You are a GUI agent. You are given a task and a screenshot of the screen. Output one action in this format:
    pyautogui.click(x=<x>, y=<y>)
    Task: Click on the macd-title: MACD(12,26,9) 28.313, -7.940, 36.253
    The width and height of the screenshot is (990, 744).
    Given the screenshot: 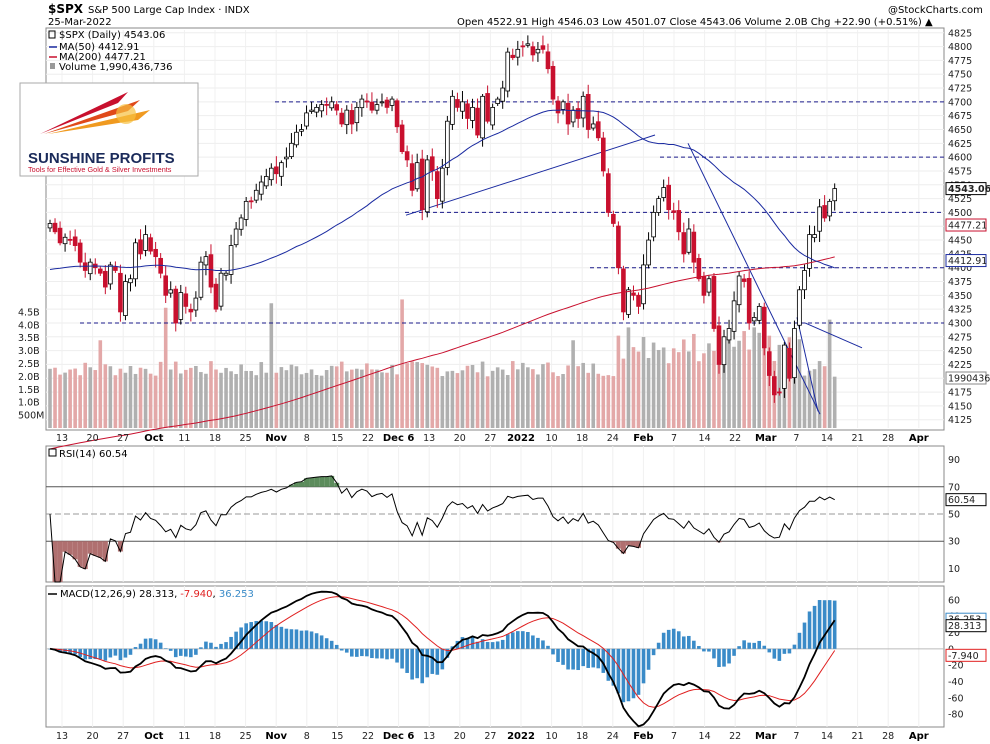 What is the action you would take?
    pyautogui.click(x=157, y=594)
    